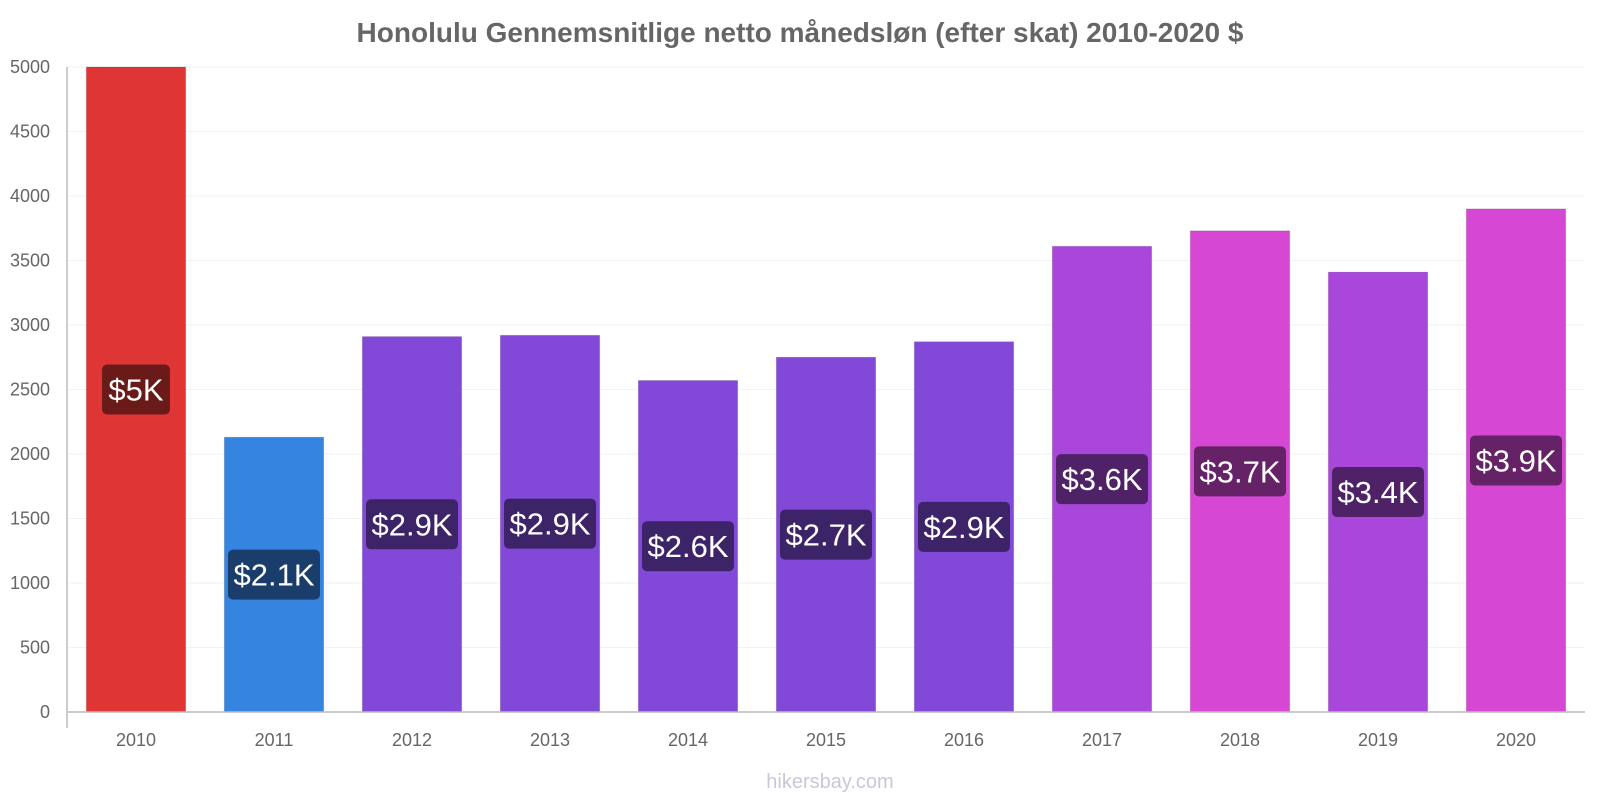  Describe the element at coordinates (30, 261) in the screenshot. I see `y-tick-label: 3500` at that location.